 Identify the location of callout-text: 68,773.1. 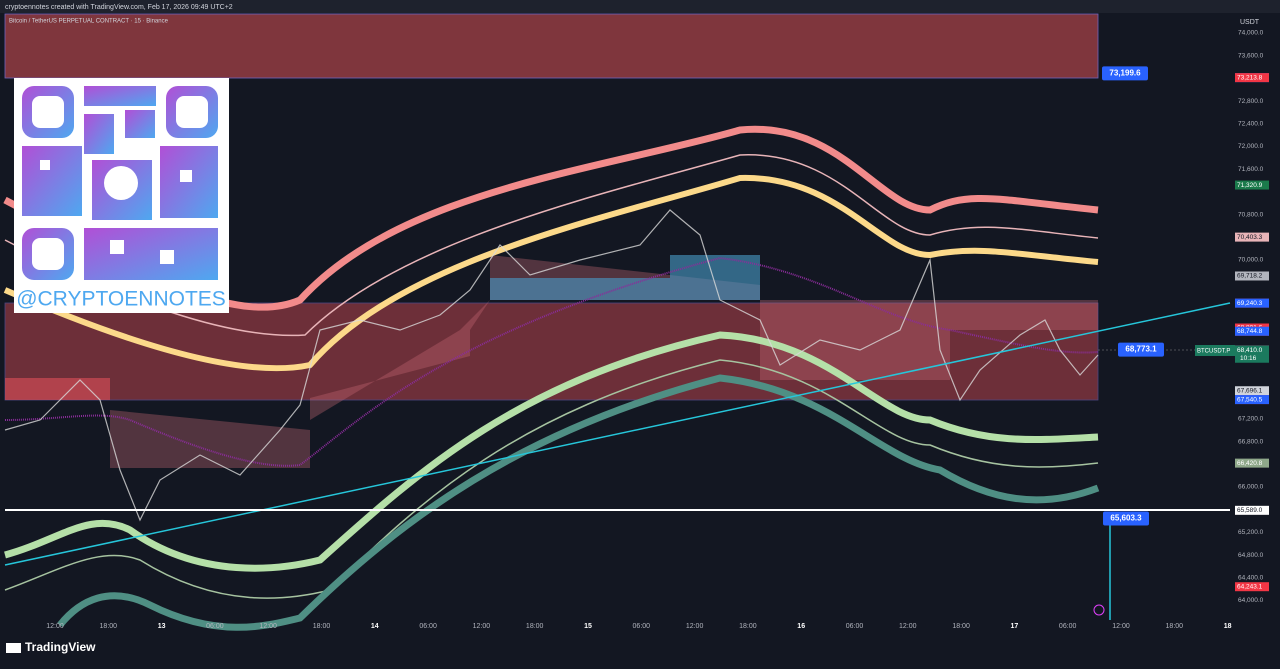
(1141, 349).